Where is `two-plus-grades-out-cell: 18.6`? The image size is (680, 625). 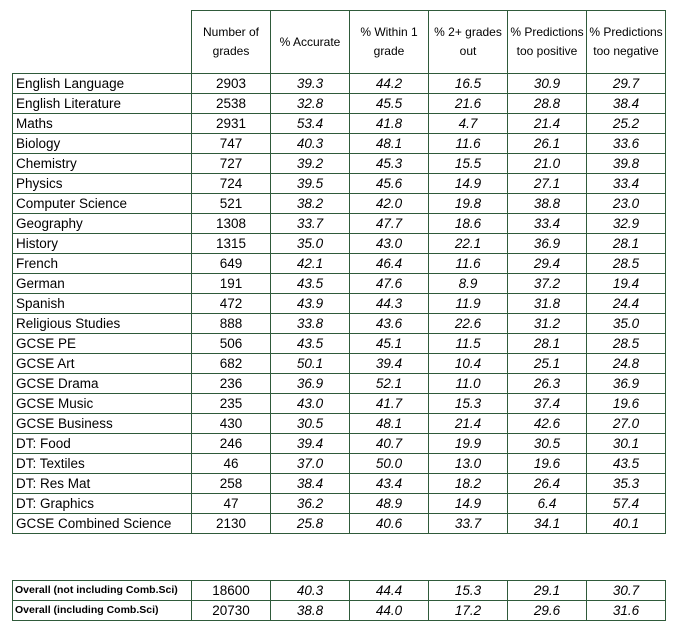
two-plus-grades-out-cell: 18.6 is located at coordinates (468, 223).